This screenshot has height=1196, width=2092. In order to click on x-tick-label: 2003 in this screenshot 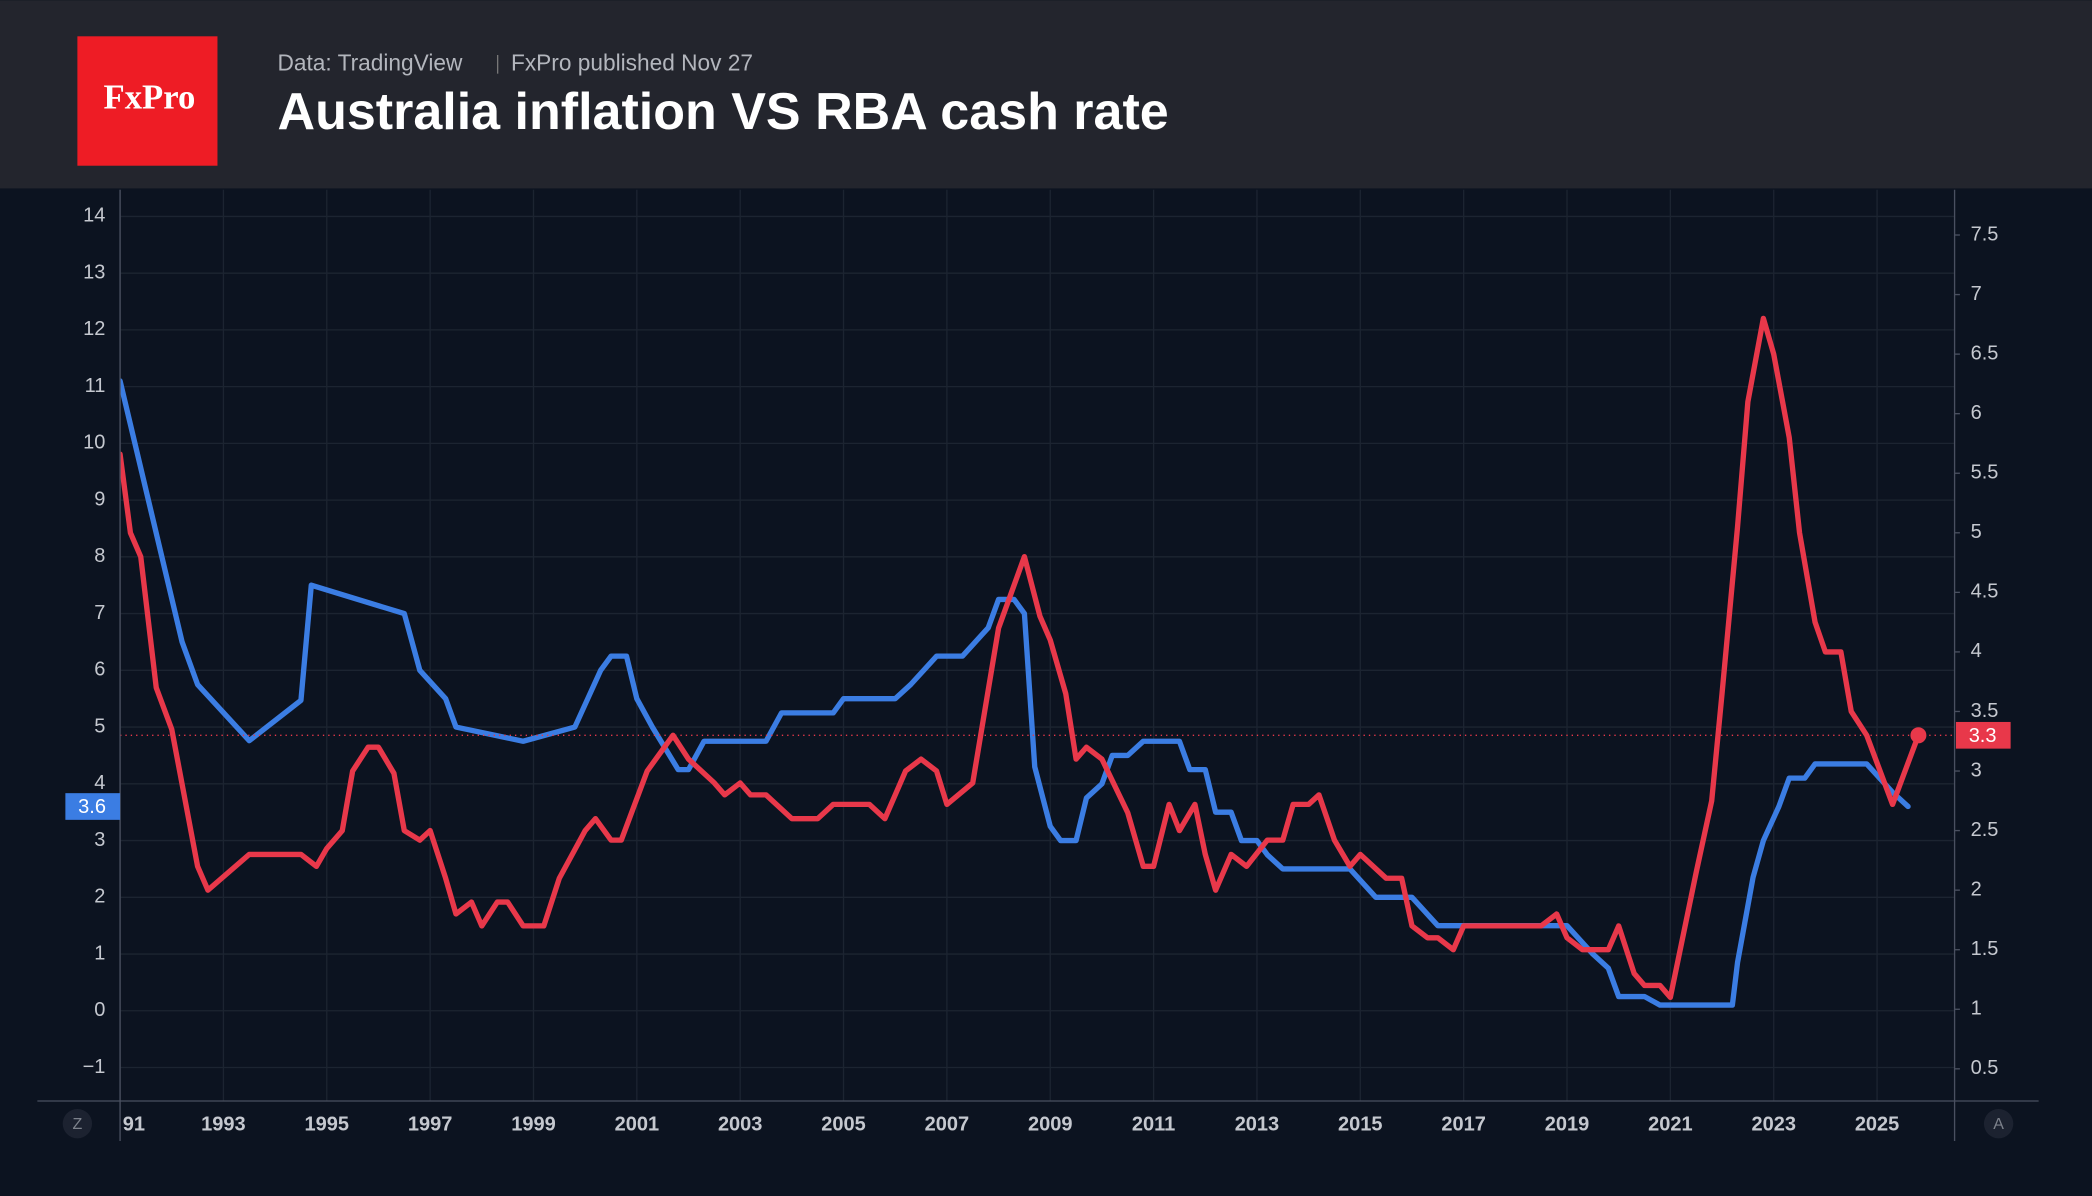, I will do `click(740, 1124)`.